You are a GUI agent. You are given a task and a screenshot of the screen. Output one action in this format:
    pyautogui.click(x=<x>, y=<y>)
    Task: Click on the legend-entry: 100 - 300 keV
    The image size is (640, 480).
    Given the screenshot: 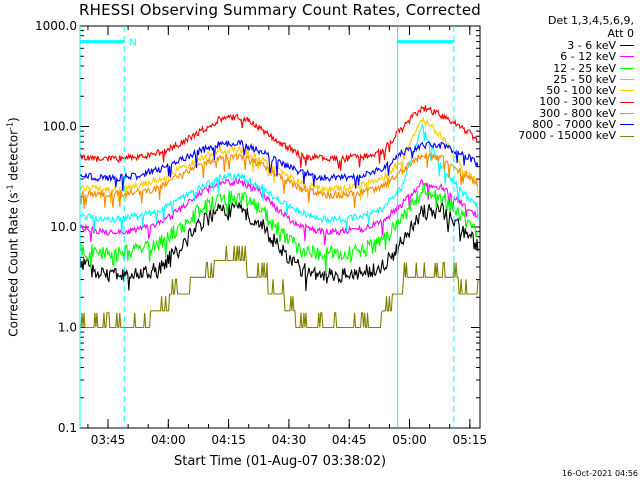 What is the action you would take?
    pyautogui.click(x=576, y=102)
    